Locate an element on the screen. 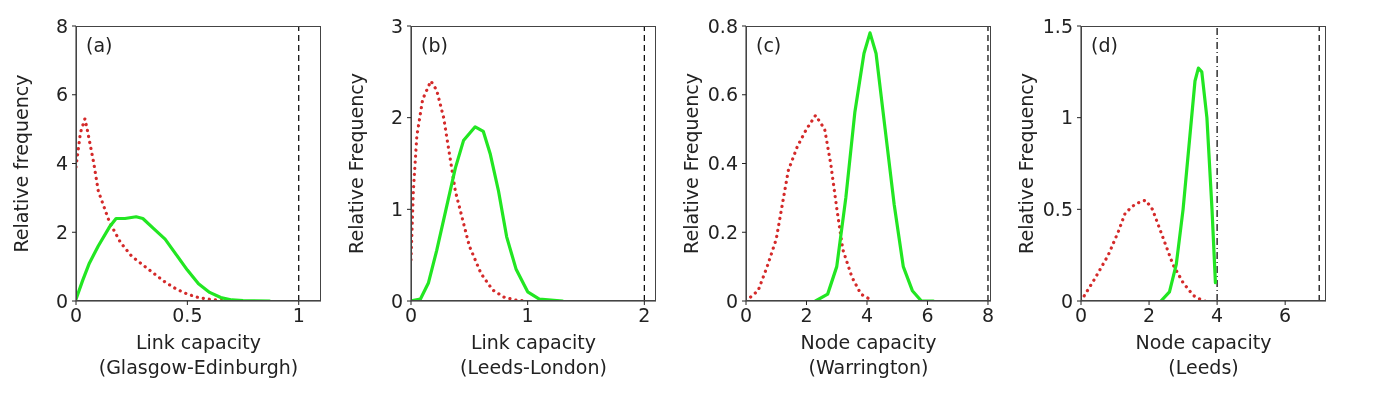 This screenshot has height=404, width=1390. y-tick-label: 1.5 is located at coordinates (1057, 25).